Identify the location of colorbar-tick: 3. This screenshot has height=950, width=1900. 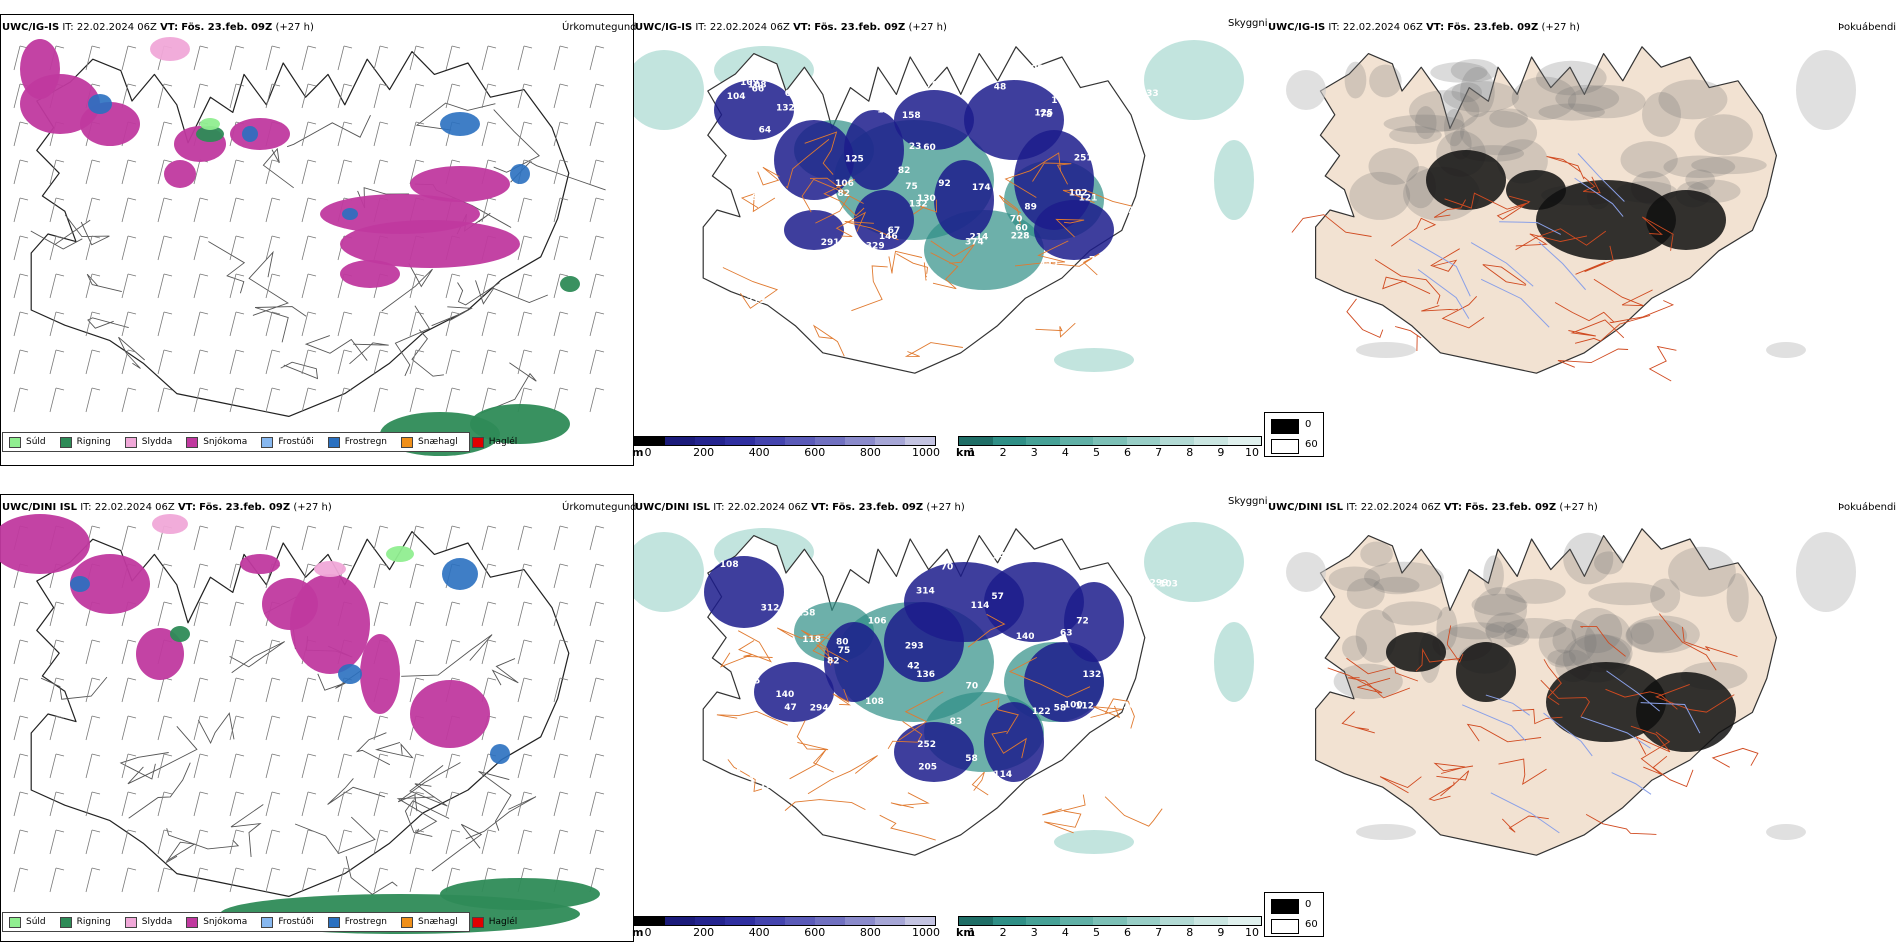
(1034, 452).